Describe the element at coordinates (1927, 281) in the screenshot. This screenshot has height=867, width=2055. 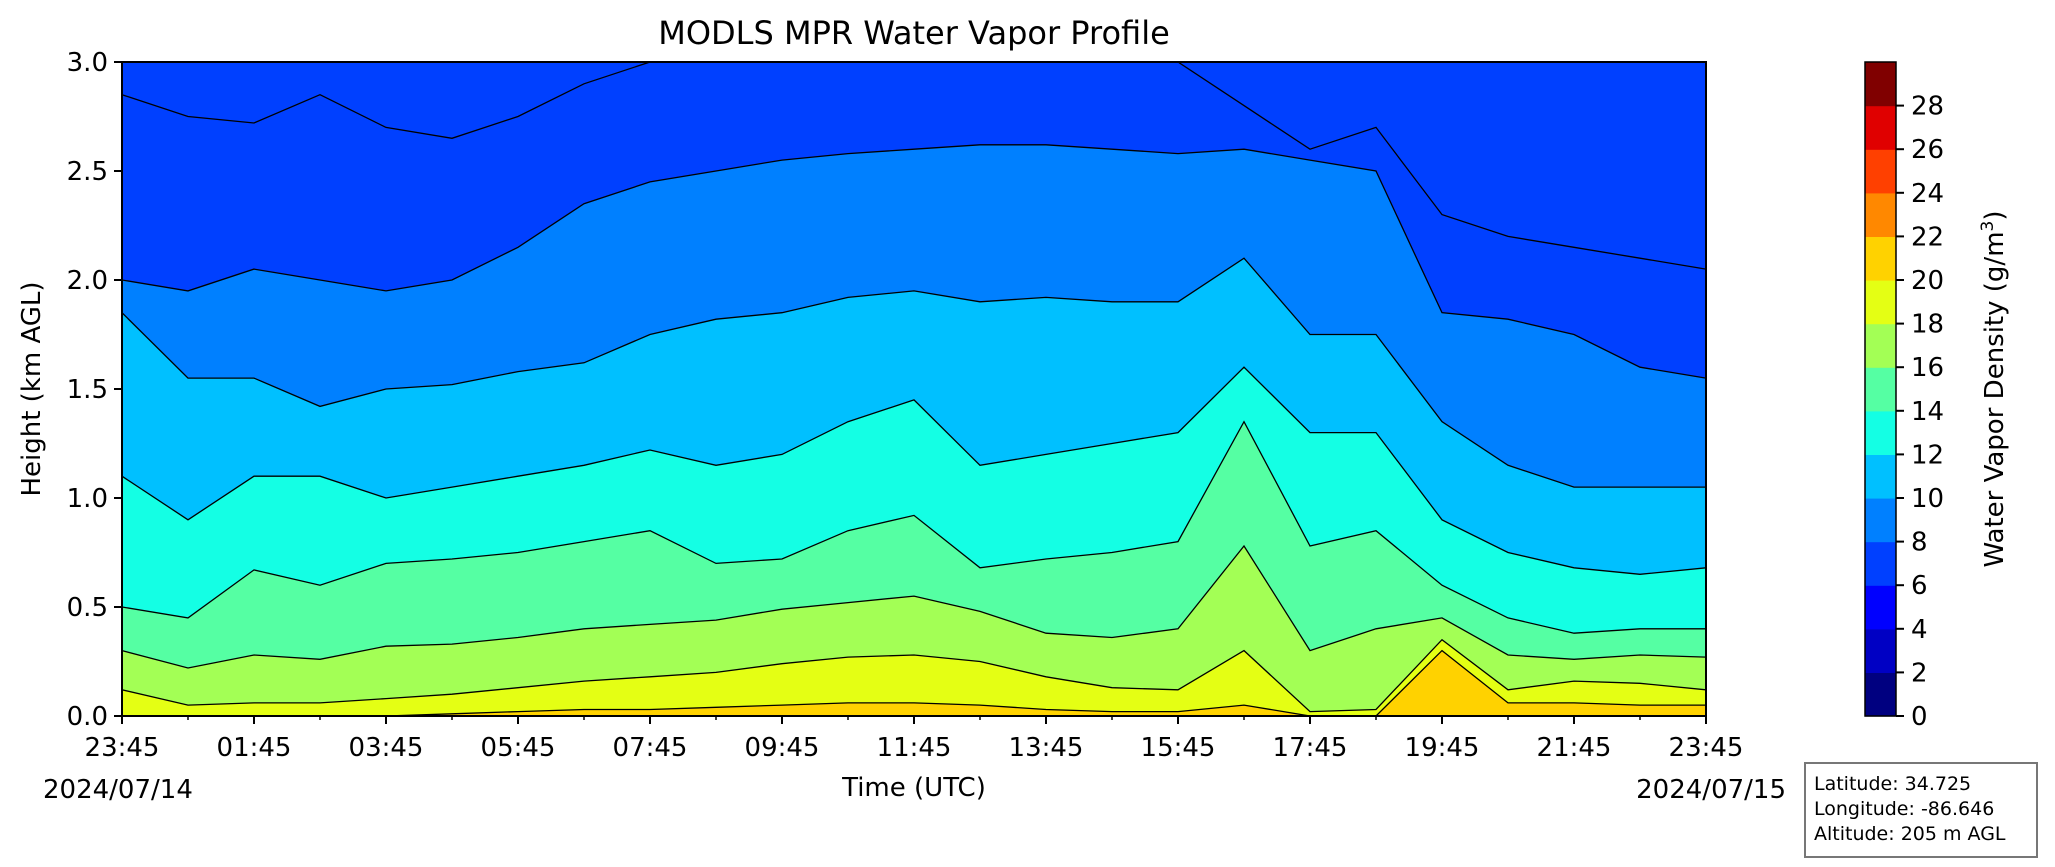
I see `colorbar-tick-label: 20` at that location.